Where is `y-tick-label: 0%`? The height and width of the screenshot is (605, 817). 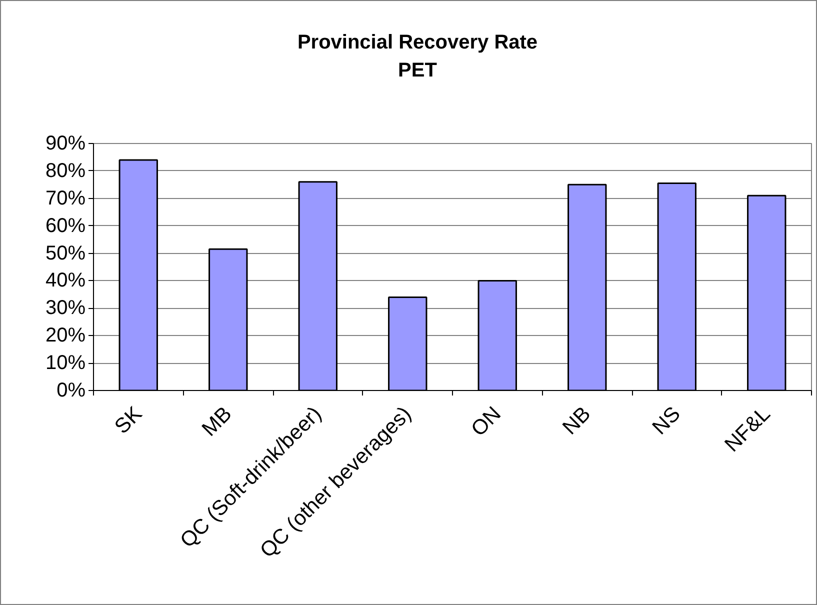
y-tick-label: 0% is located at coordinates (71, 391).